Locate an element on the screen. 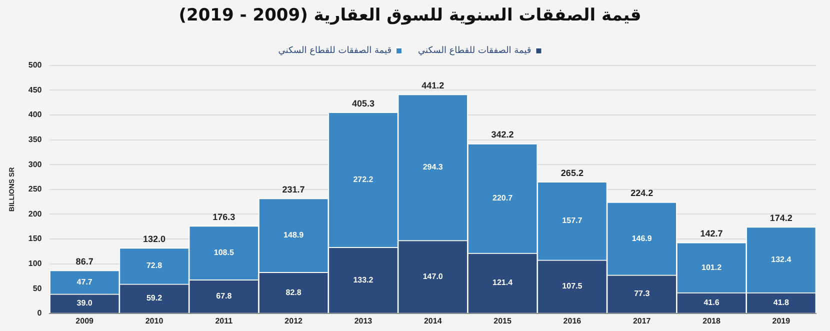 This screenshot has width=830, height=331. y-tick-label: 50 is located at coordinates (37, 288).